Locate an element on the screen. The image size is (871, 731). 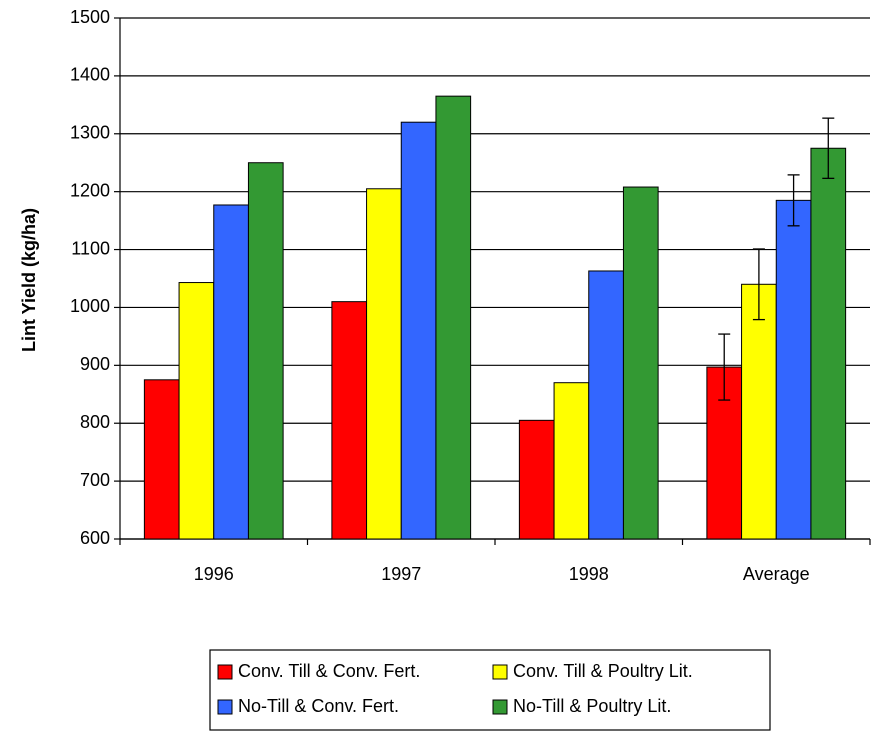
legend-label: No-Till & Poultry Lit. is located at coordinates (592, 706).